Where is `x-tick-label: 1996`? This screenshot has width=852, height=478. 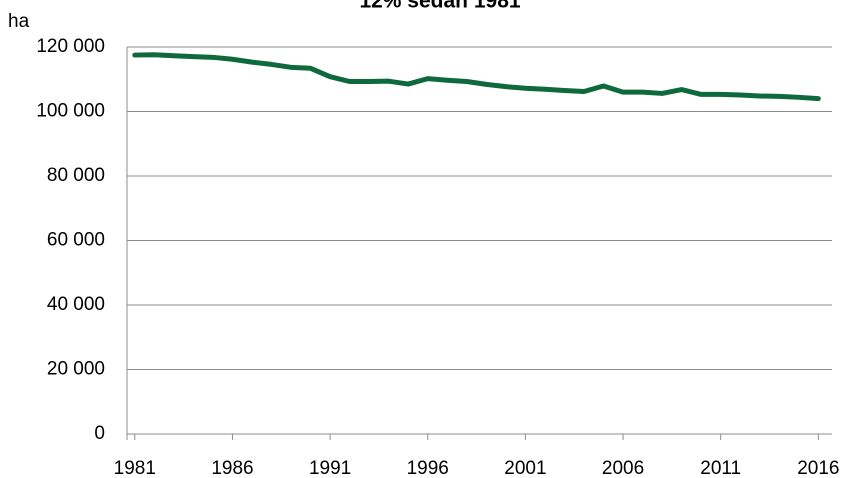 x-tick-label: 1996 is located at coordinates (428, 468).